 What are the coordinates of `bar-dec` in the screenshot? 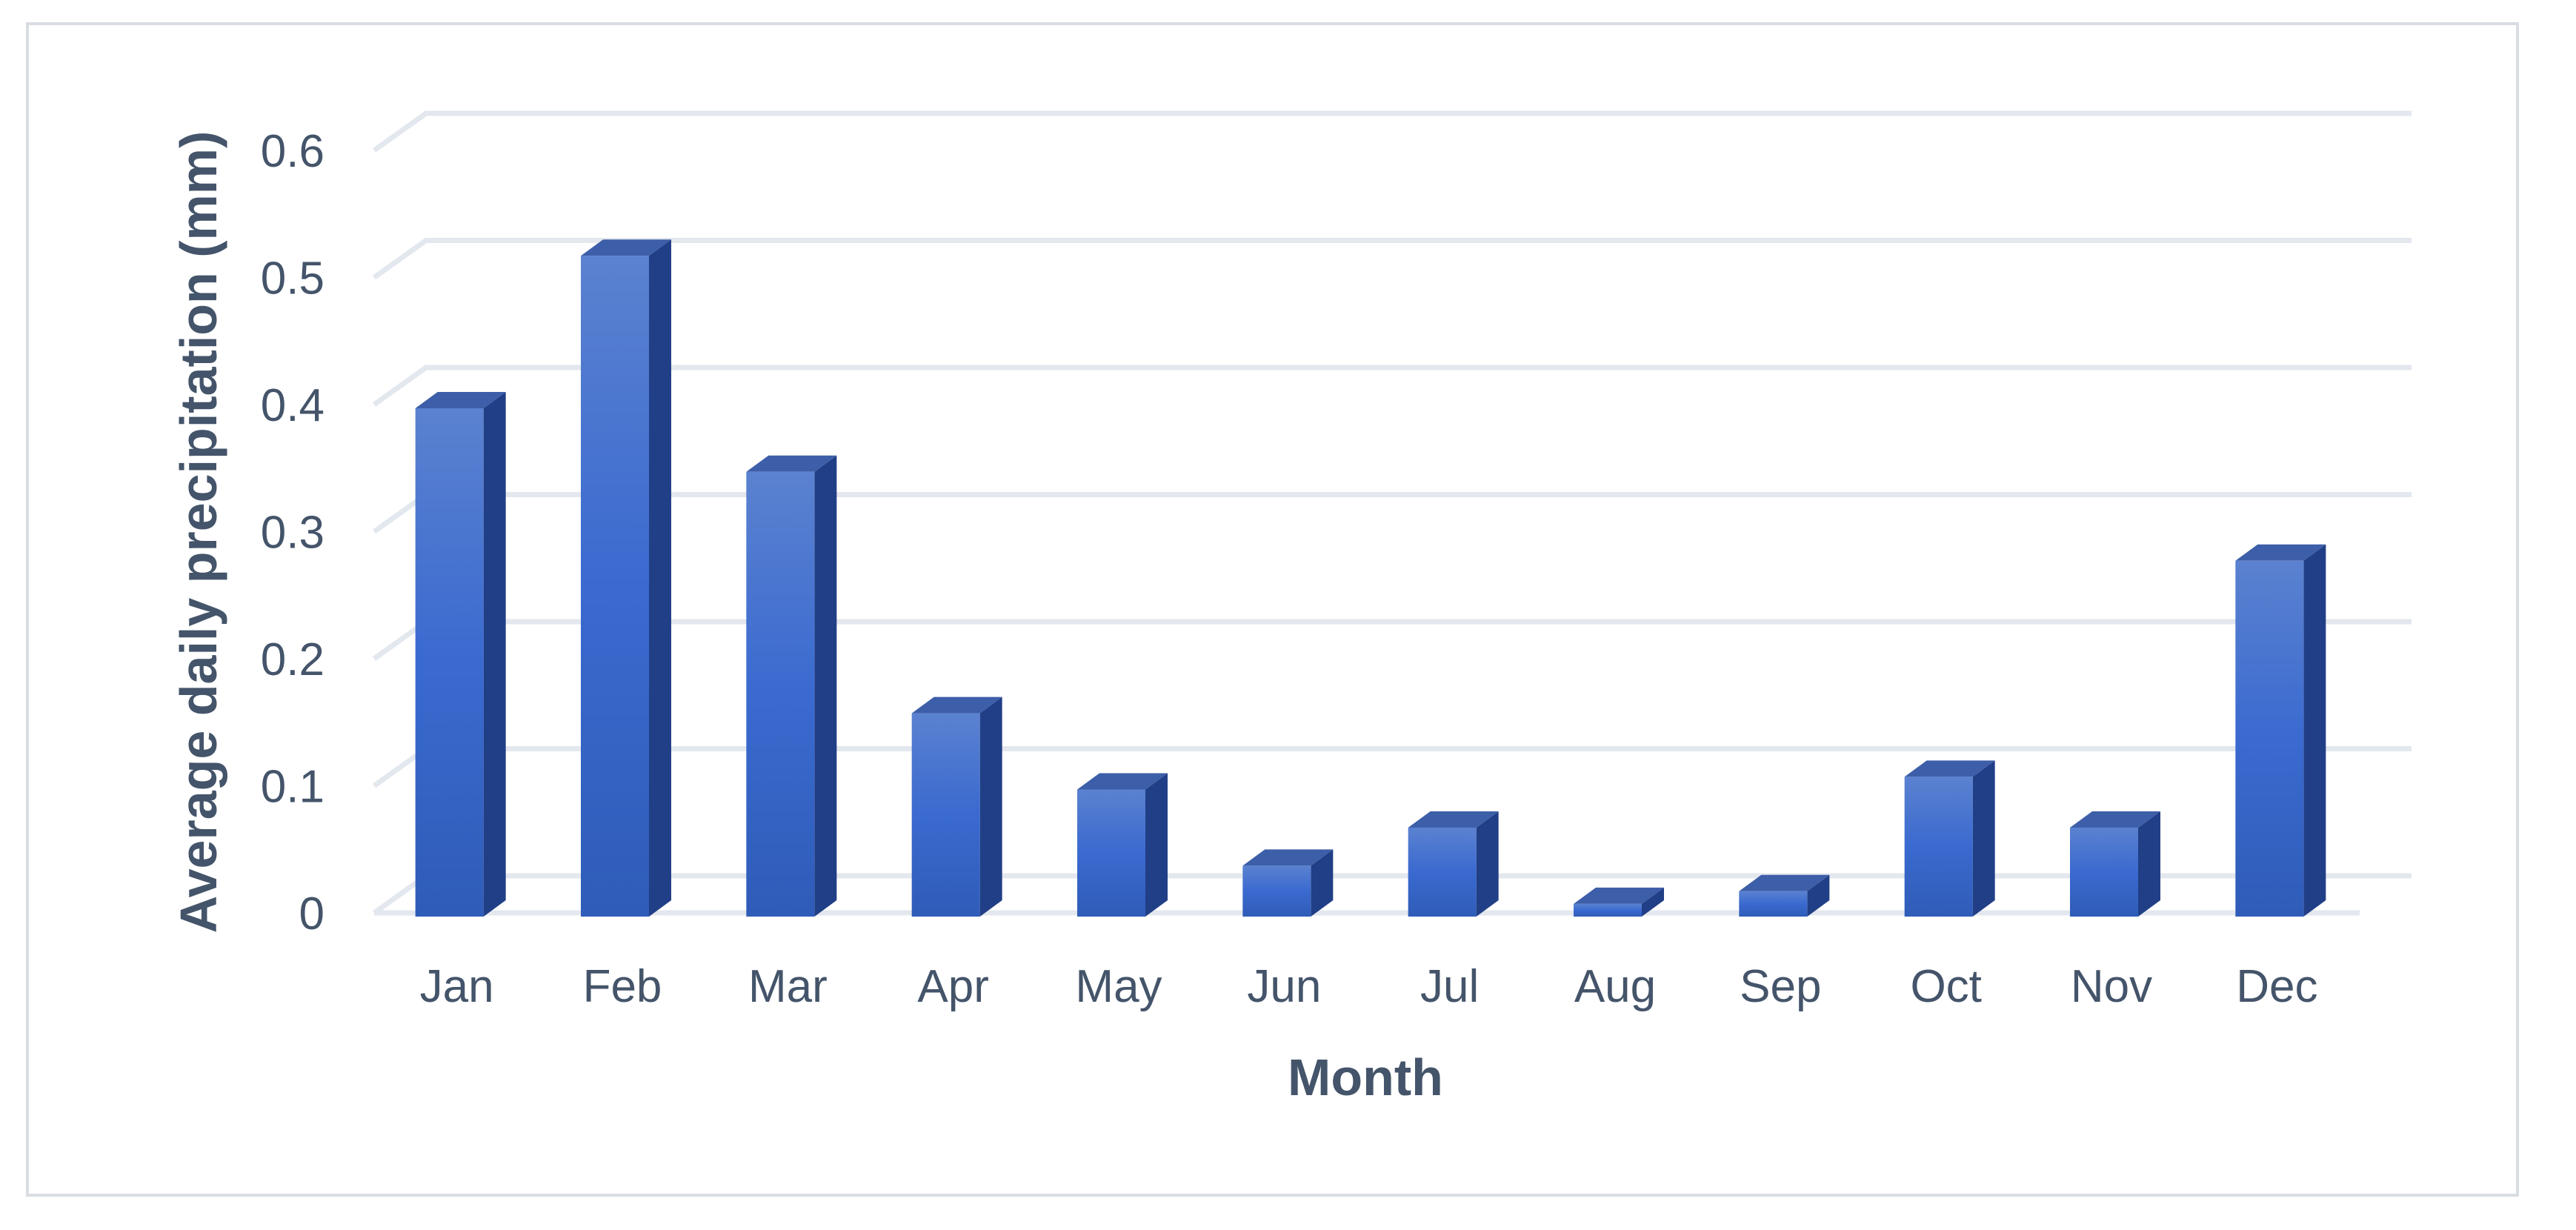 It's located at (2280, 730).